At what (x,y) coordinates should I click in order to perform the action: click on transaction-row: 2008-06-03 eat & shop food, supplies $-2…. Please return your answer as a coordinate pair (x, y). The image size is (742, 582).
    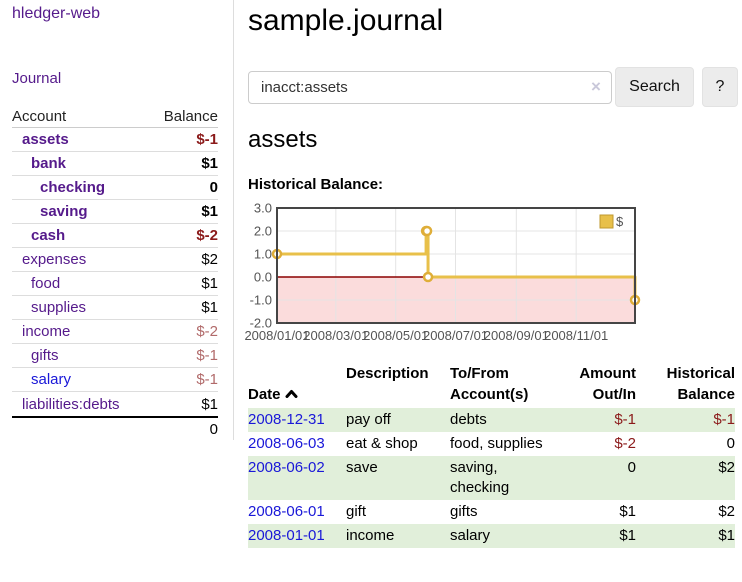
    Looking at the image, I should click on (491, 444).